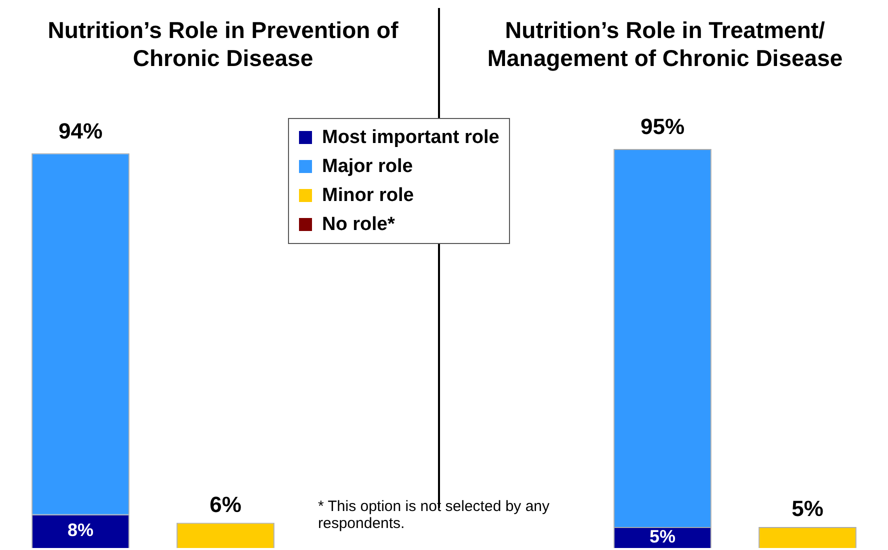 The image size is (888, 550). I want to click on total-label: 95%, so click(662, 127).